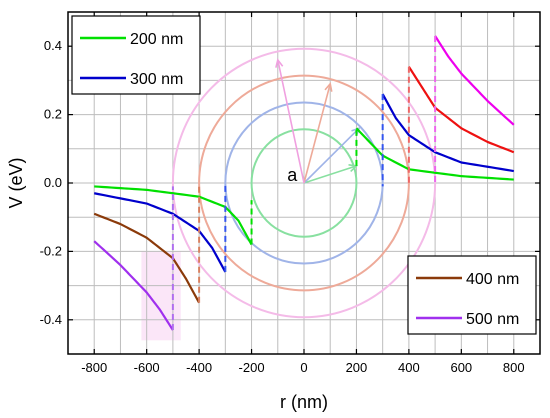 Image resolution: width=550 pixels, height=418 pixels. Describe the element at coordinates (156, 79) in the screenshot. I see `legend-label: 300 nm` at that location.